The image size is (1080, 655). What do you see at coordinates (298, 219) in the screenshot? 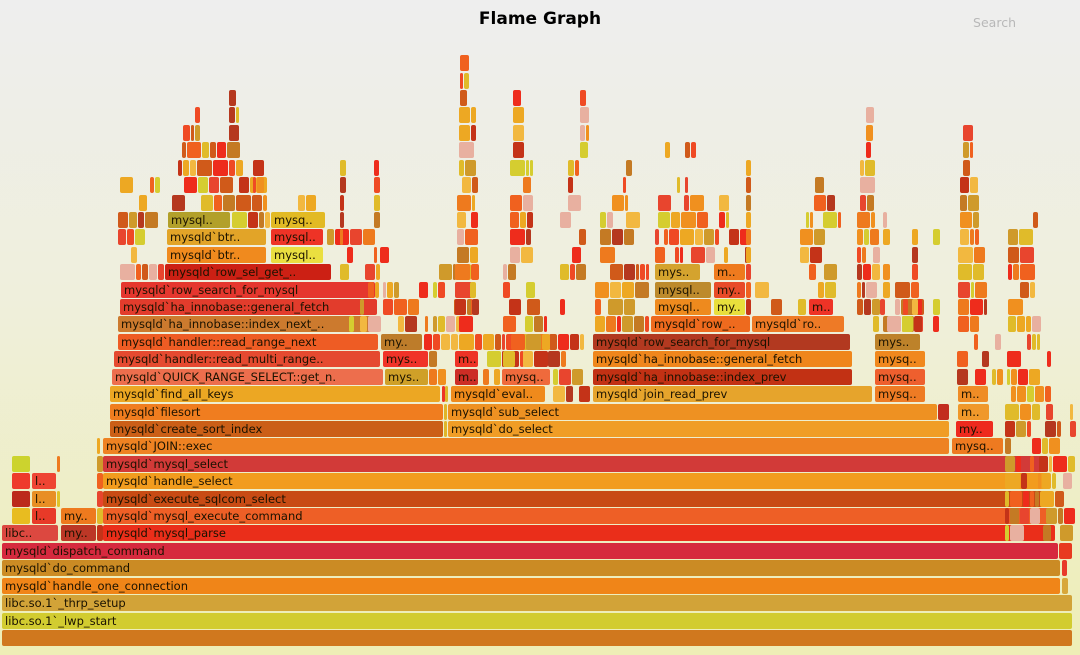
I see `frame: mysq..` at bounding box center [298, 219].